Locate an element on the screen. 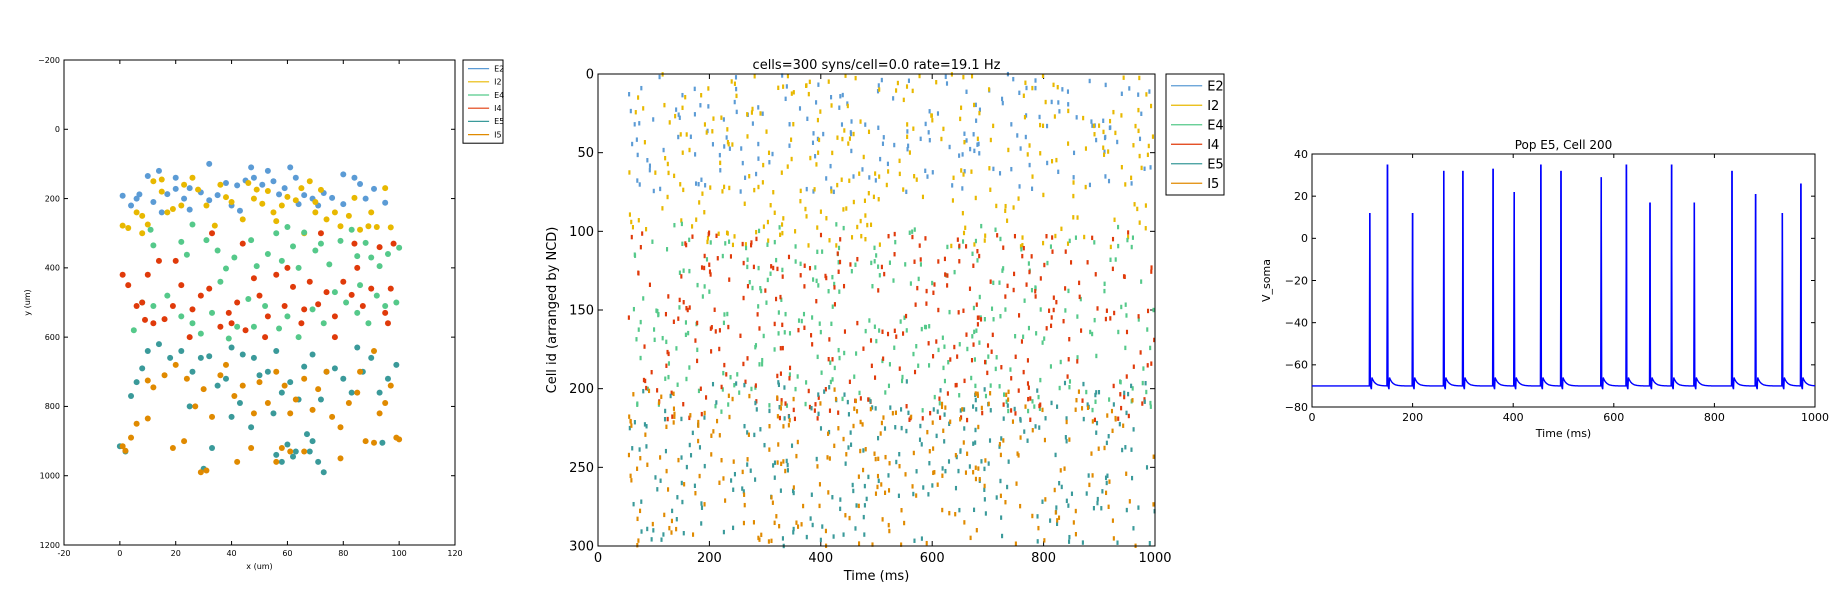 The image size is (1845, 606). chart-title: Pop E5, Cell 200 is located at coordinates (1564, 145).